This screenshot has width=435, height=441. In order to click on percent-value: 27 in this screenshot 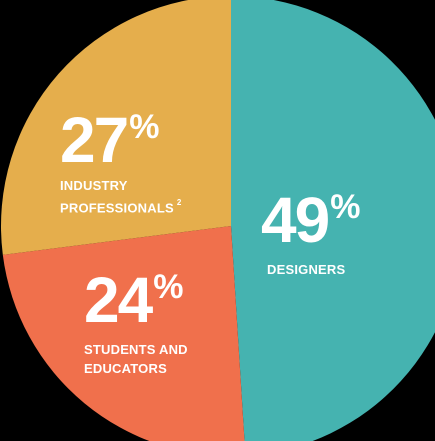, I will do `click(94, 140)`.